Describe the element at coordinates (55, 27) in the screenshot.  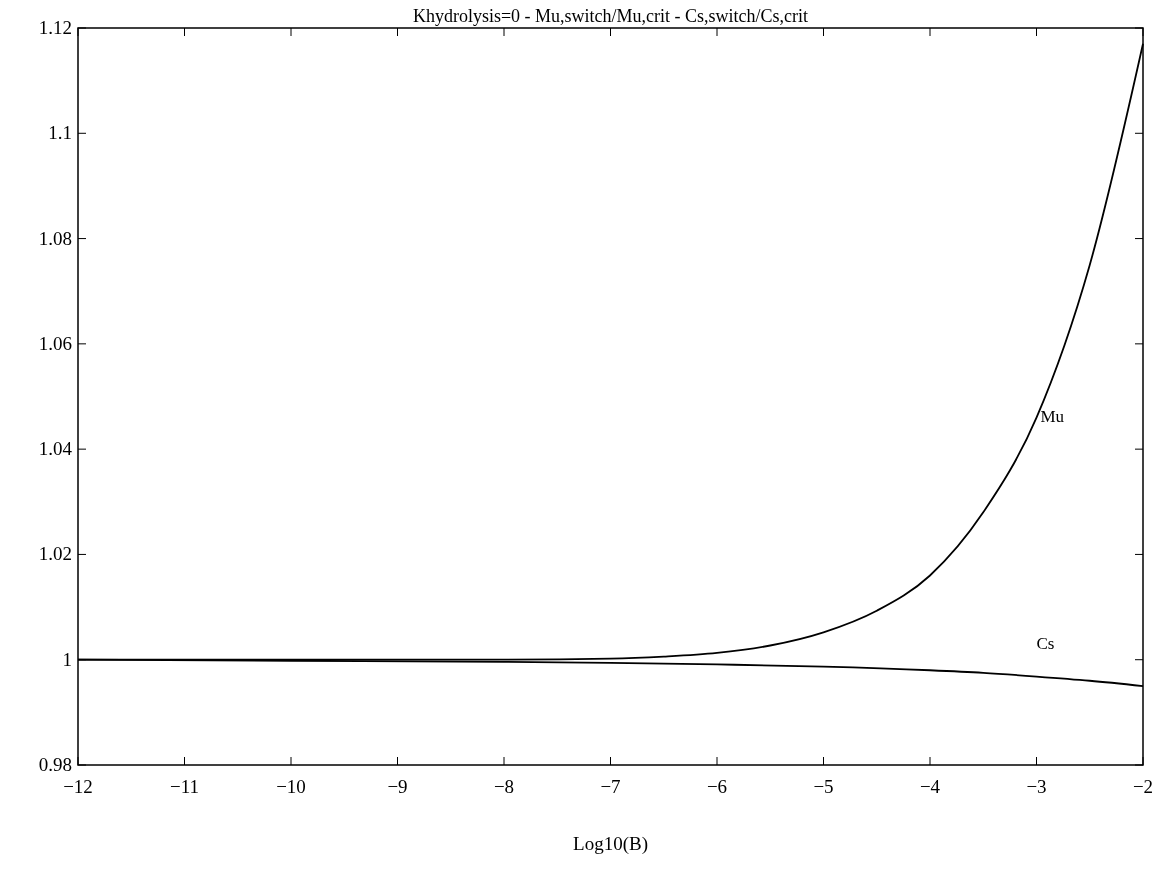
I see `y-tick-label: 1.12` at that location.